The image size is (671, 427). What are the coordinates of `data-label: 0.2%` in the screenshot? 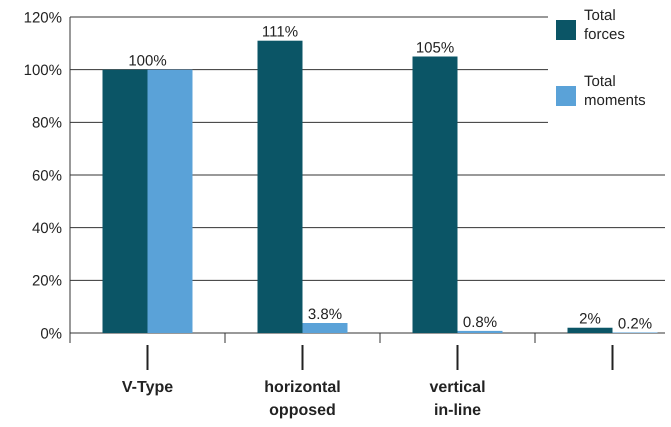 It's located at (635, 323).